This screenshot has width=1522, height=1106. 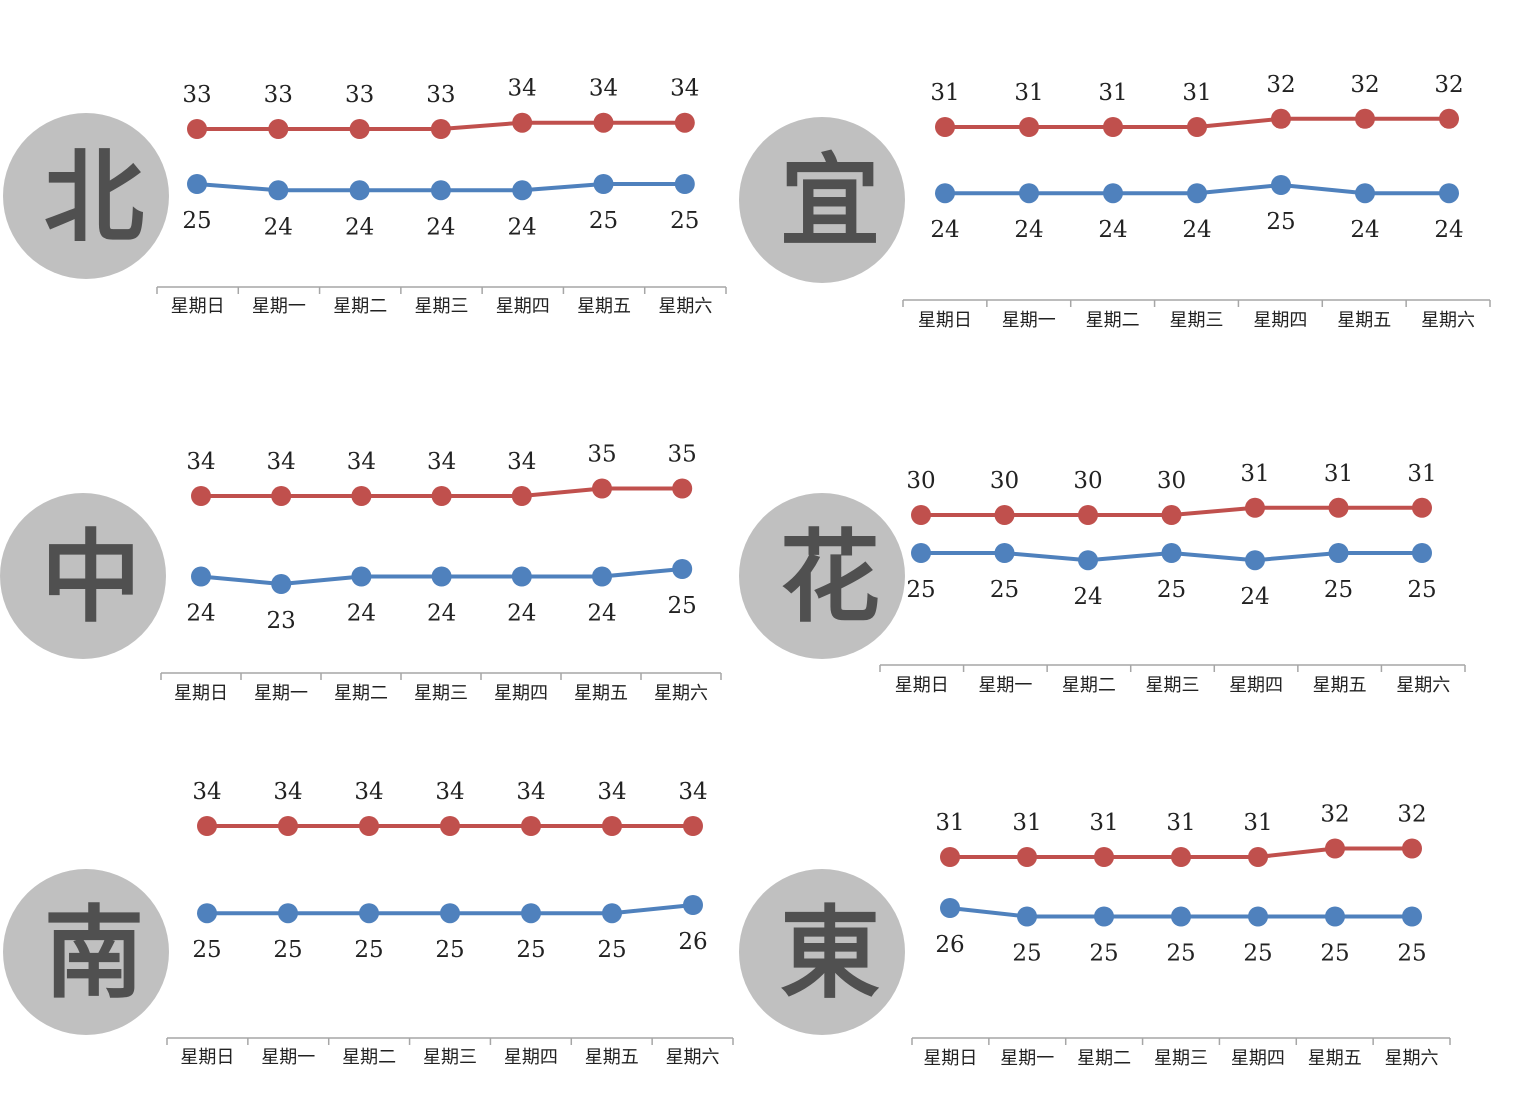 I want to click on region-label: 南, so click(x=94, y=953).